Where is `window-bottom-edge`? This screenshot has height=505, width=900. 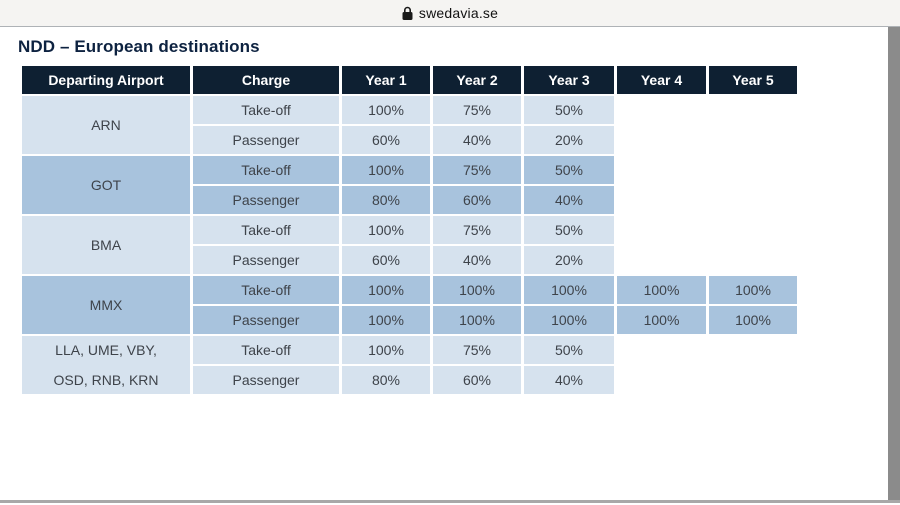
window-bottom-edge is located at coordinates (450, 501).